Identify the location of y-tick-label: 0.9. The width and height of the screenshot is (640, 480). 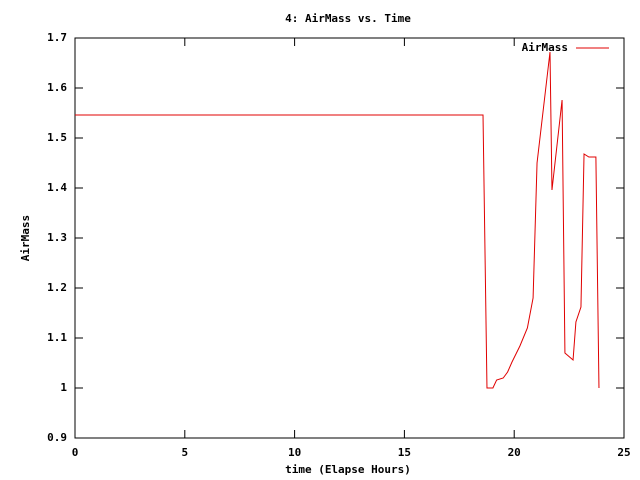
(57, 437).